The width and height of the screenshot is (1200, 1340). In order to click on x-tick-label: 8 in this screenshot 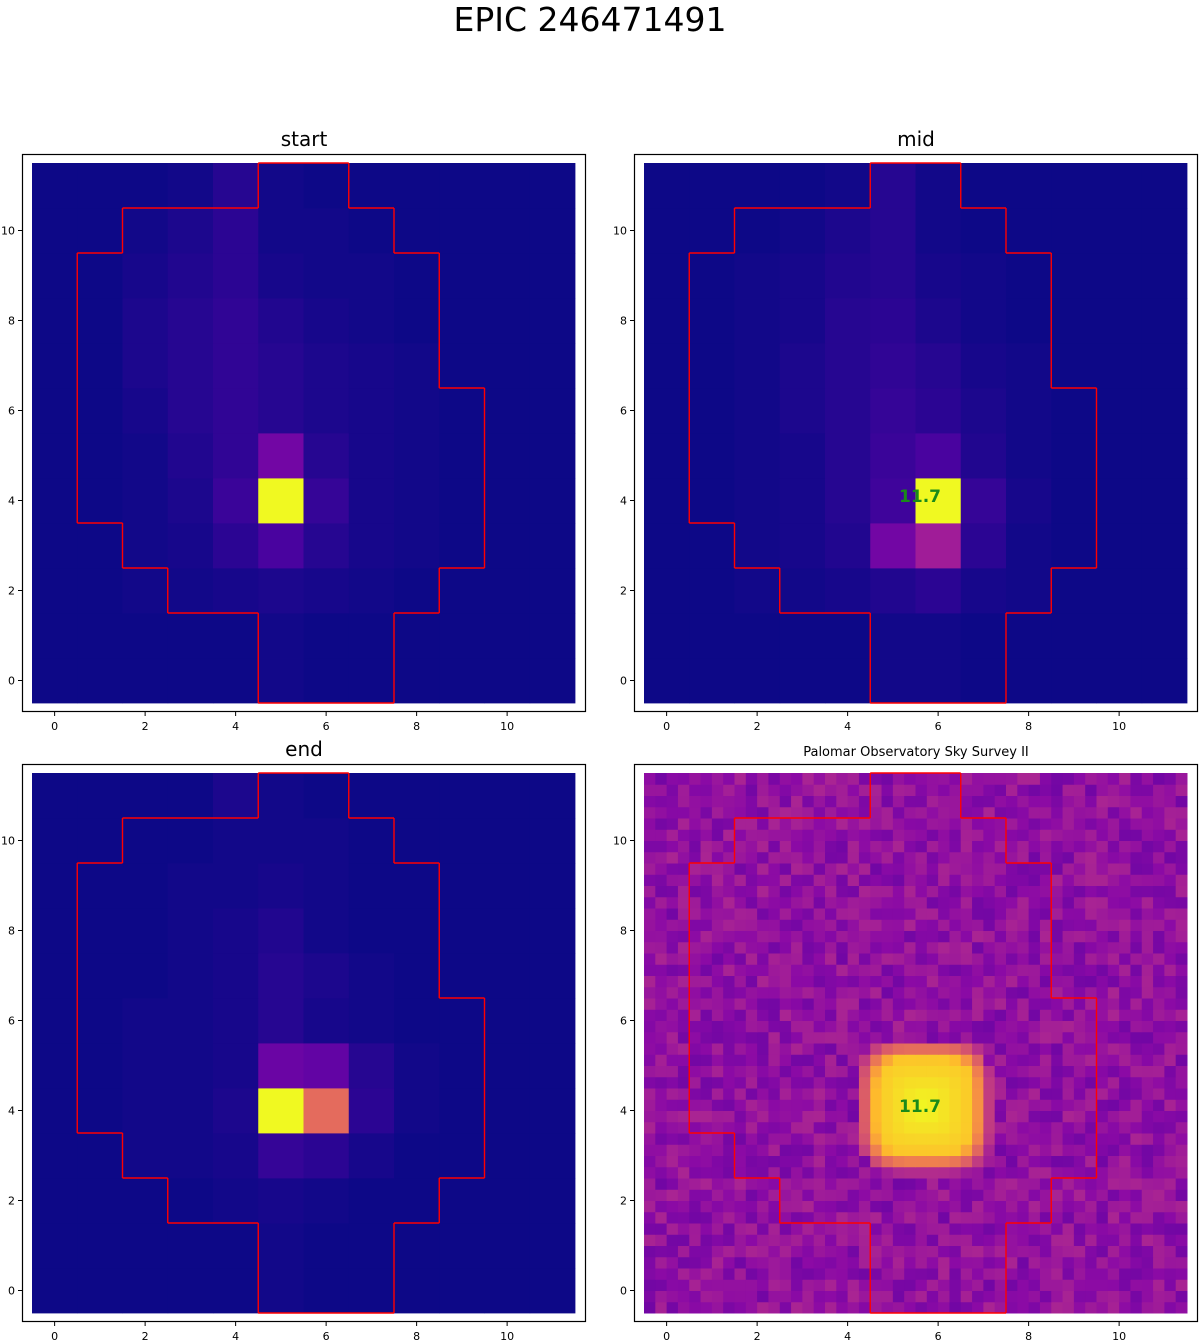, I will do `click(416, 726)`.